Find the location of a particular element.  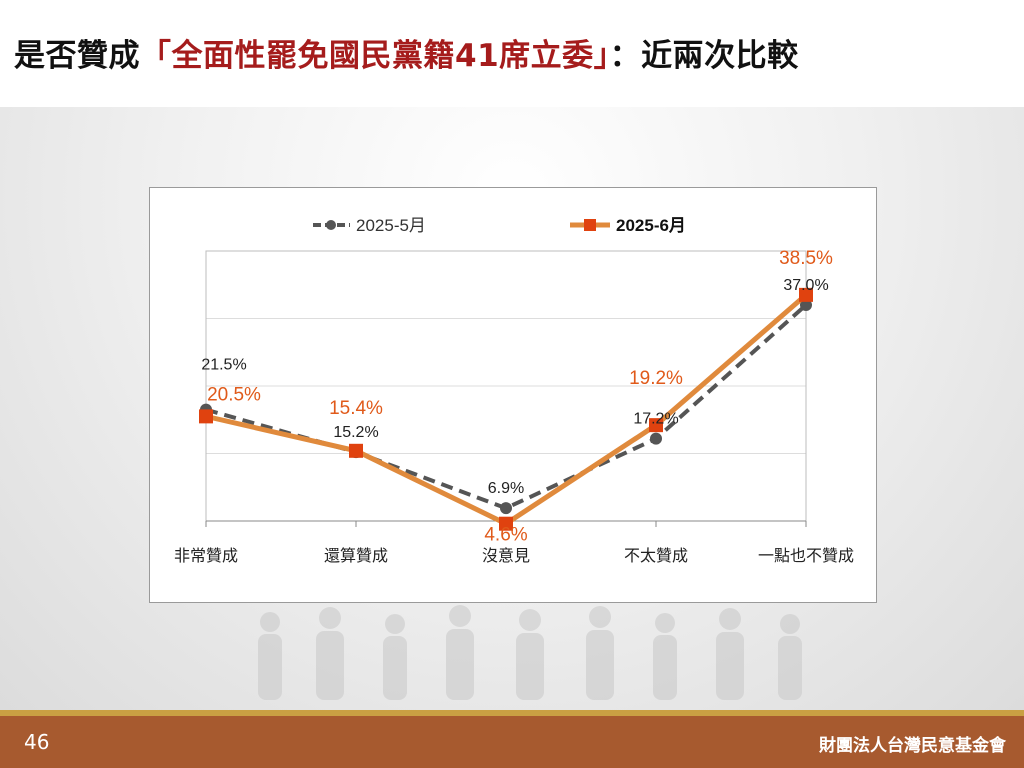

crowd-silhouette-decoration is located at coordinates (530, 652).